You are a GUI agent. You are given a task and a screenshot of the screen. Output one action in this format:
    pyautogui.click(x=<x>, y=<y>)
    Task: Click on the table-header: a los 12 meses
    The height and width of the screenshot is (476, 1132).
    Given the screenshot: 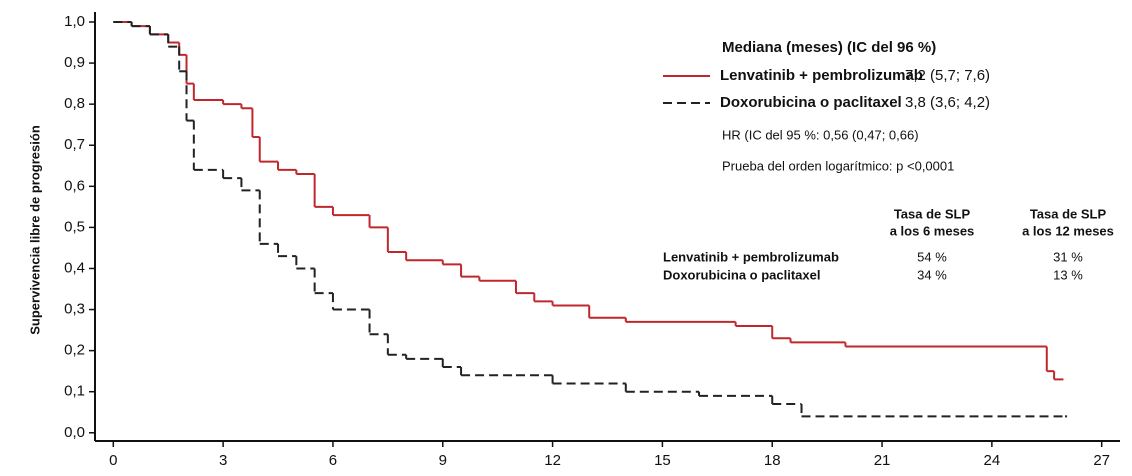 What is the action you would take?
    pyautogui.click(x=1068, y=230)
    